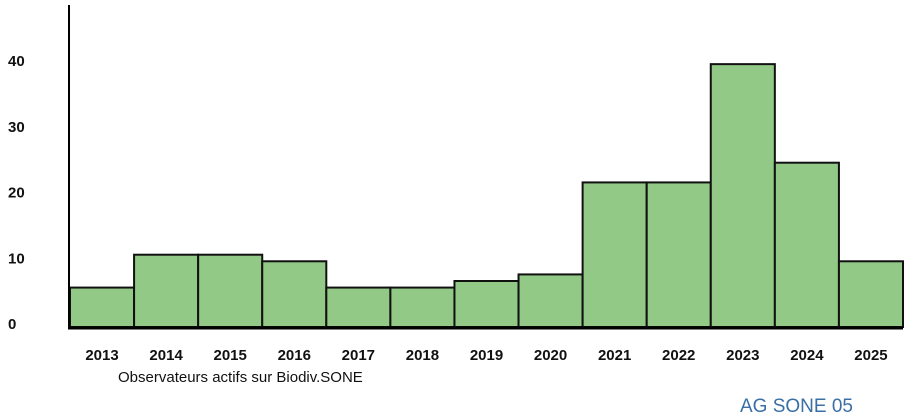 This screenshot has width=904, height=415. What do you see at coordinates (796, 405) in the screenshot?
I see `footer: AG SONE 05` at bounding box center [796, 405].